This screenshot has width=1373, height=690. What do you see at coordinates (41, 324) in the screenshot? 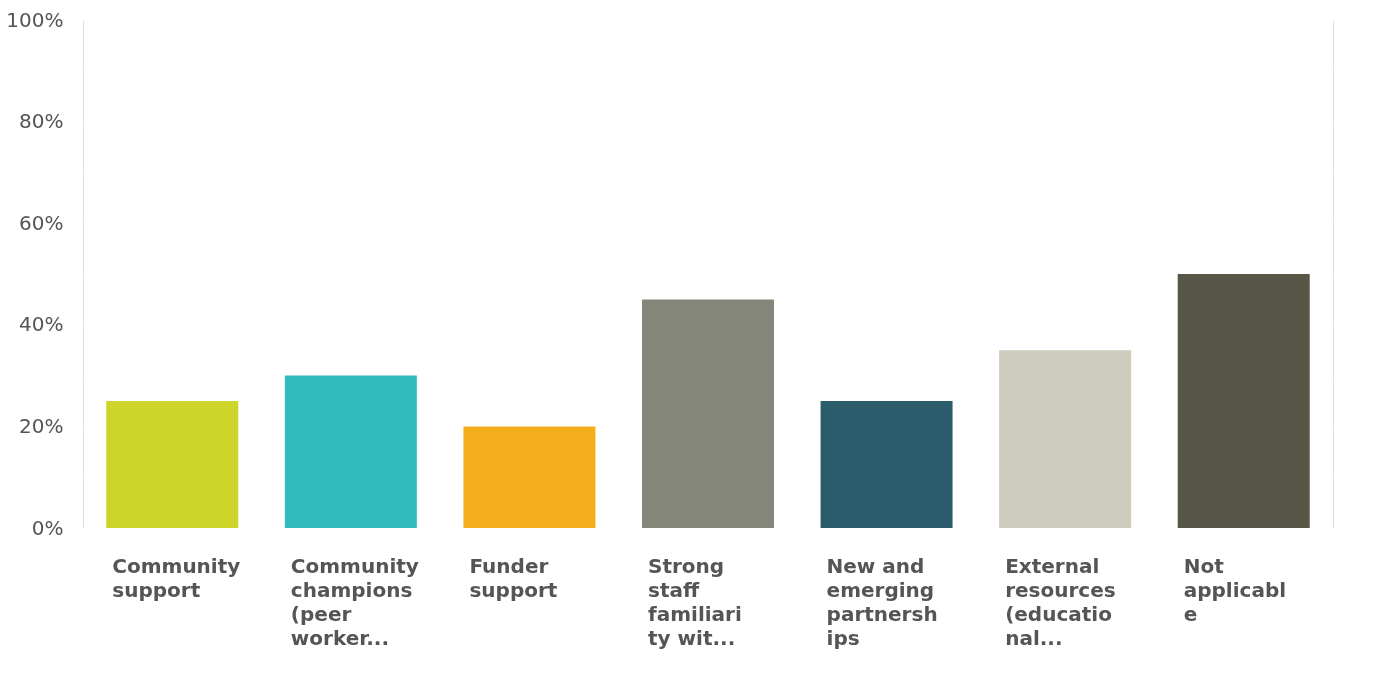
I see `y-tick-label: 40%` at bounding box center [41, 324].